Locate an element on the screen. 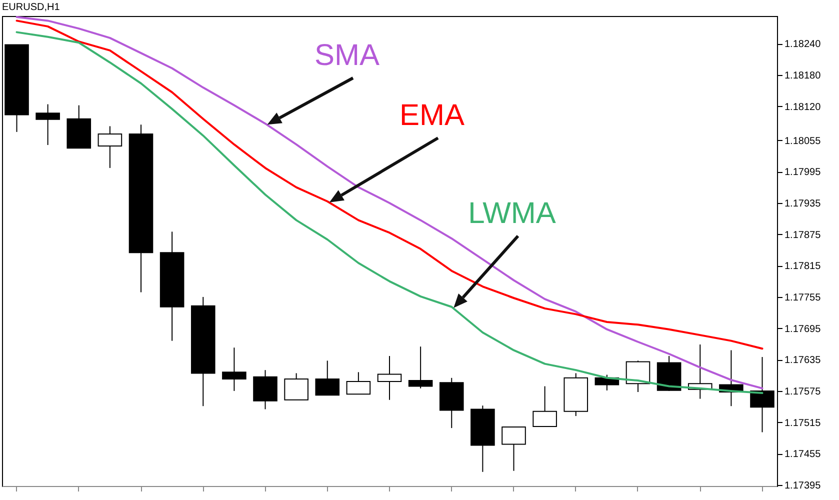  y-tick-label: 1.17815 is located at coordinates (803, 266).